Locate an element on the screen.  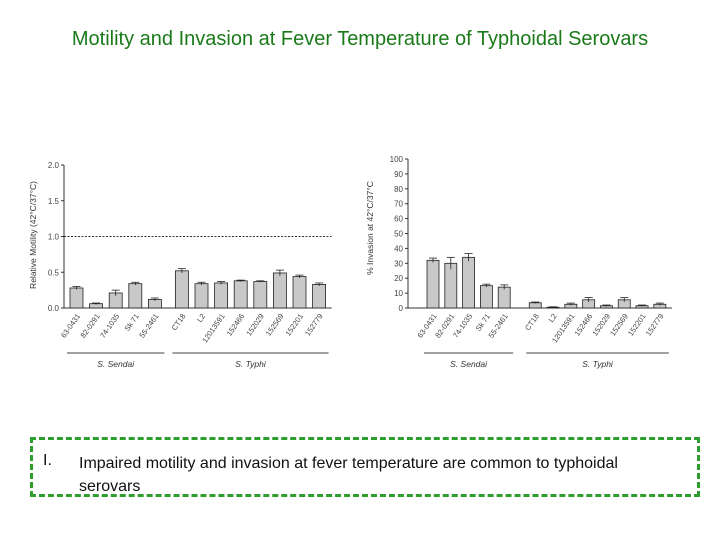
caption-number: I. is located at coordinates (47, 460).